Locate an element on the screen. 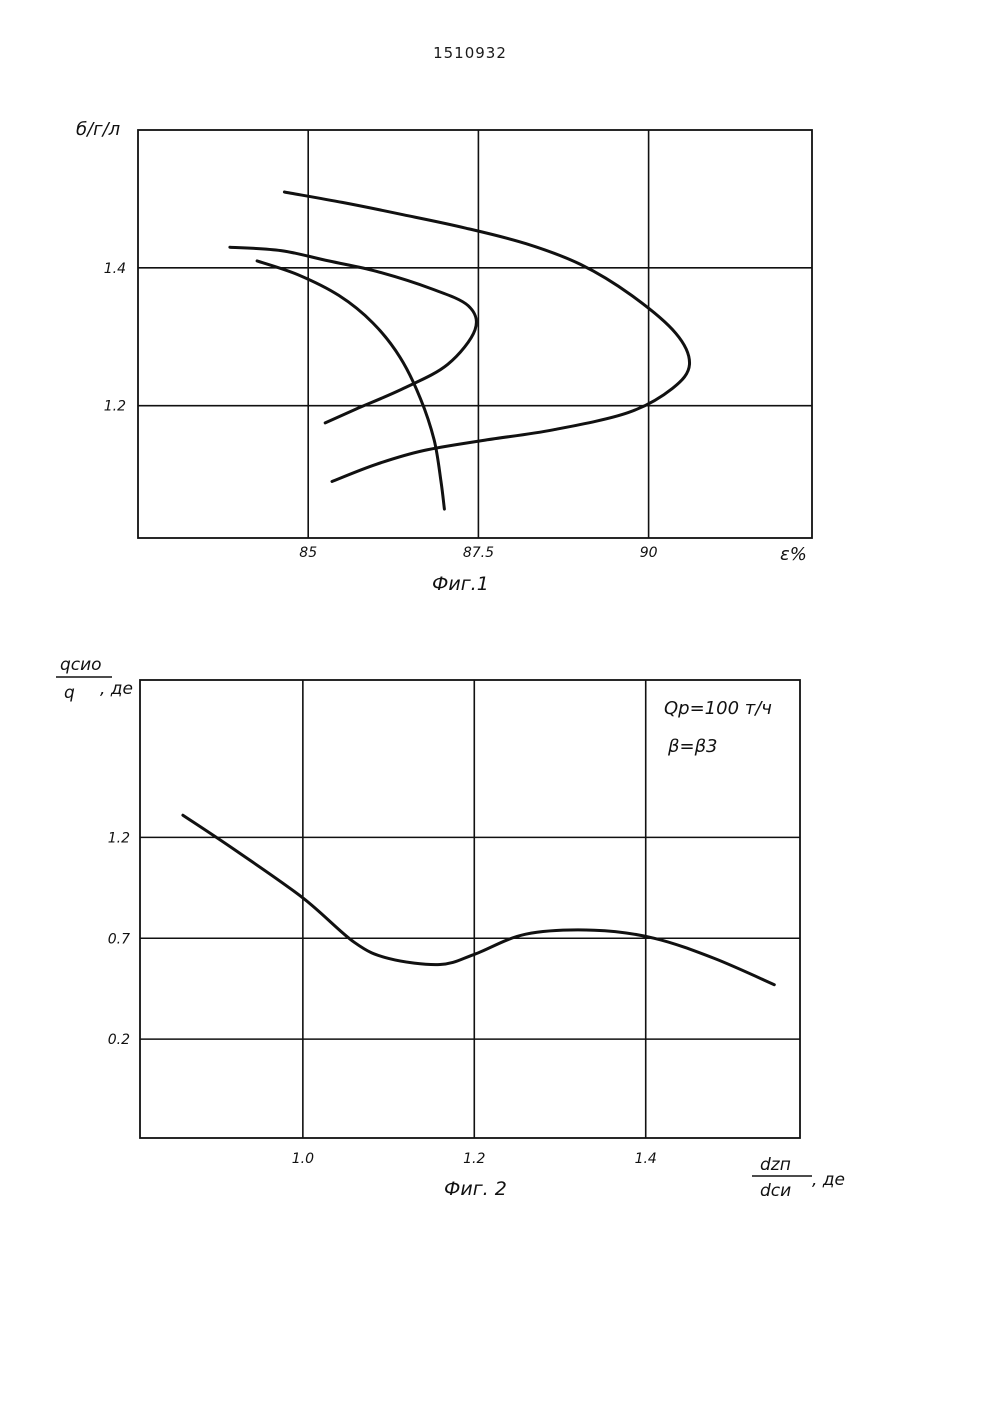 The image size is (1000, 1414). figure-1-caption: Фиг.1 is located at coordinates (460, 584).